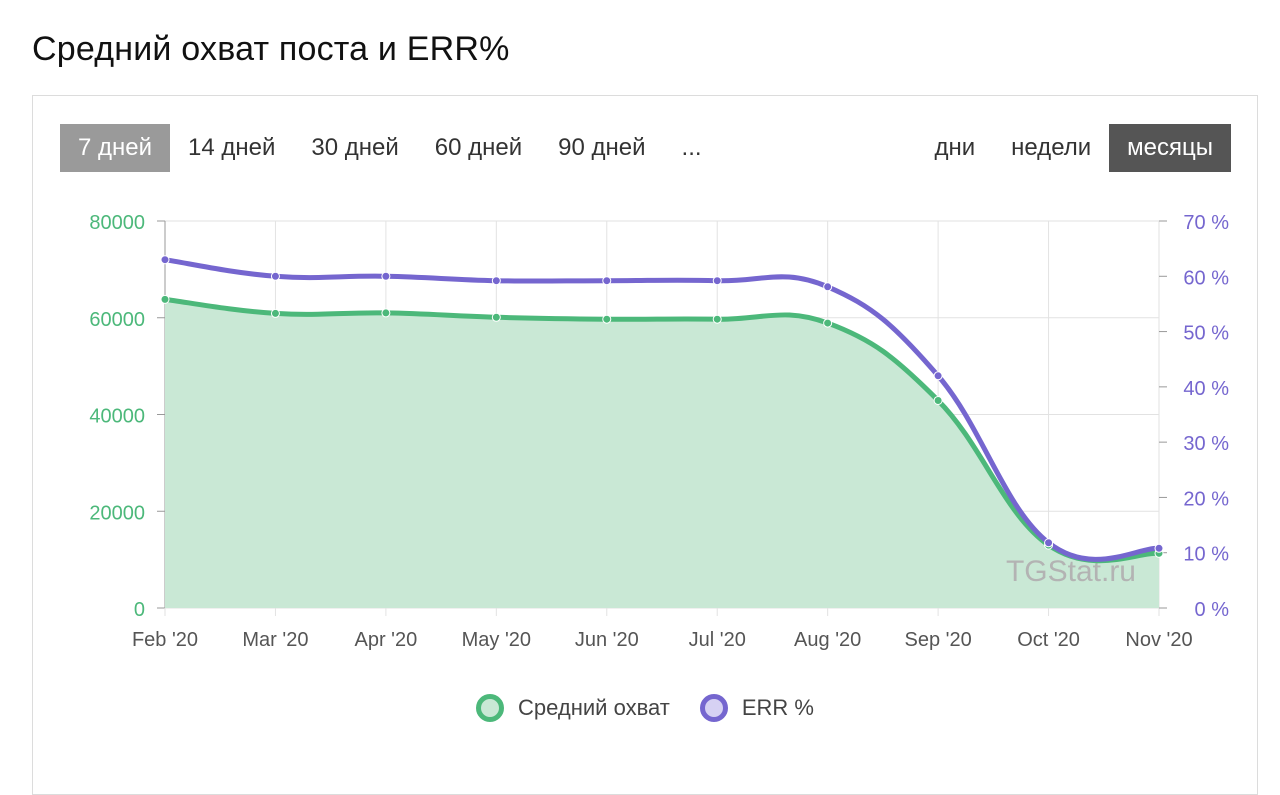 This screenshot has height=795, width=1280. What do you see at coordinates (717, 640) in the screenshot?
I see `x-tick-label: Jul '20` at bounding box center [717, 640].